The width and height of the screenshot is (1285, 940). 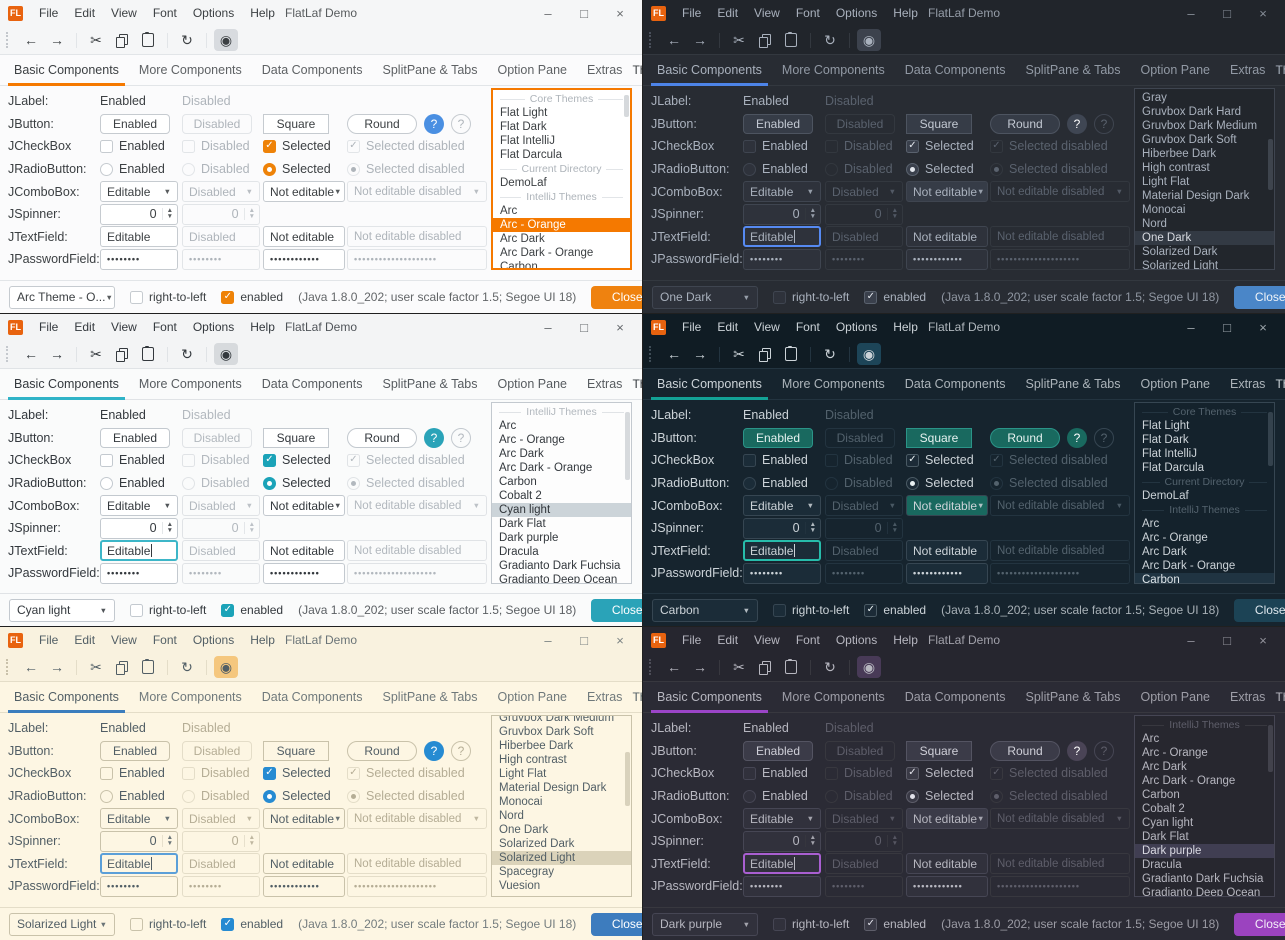 I want to click on theme-item-dark-purple: Dark purple, so click(x=529, y=538).